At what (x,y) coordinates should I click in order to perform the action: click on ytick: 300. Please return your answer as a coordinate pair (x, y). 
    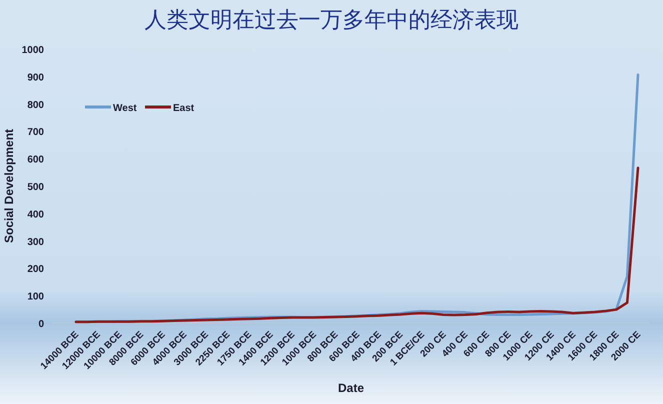
    Looking at the image, I should click on (35, 242).